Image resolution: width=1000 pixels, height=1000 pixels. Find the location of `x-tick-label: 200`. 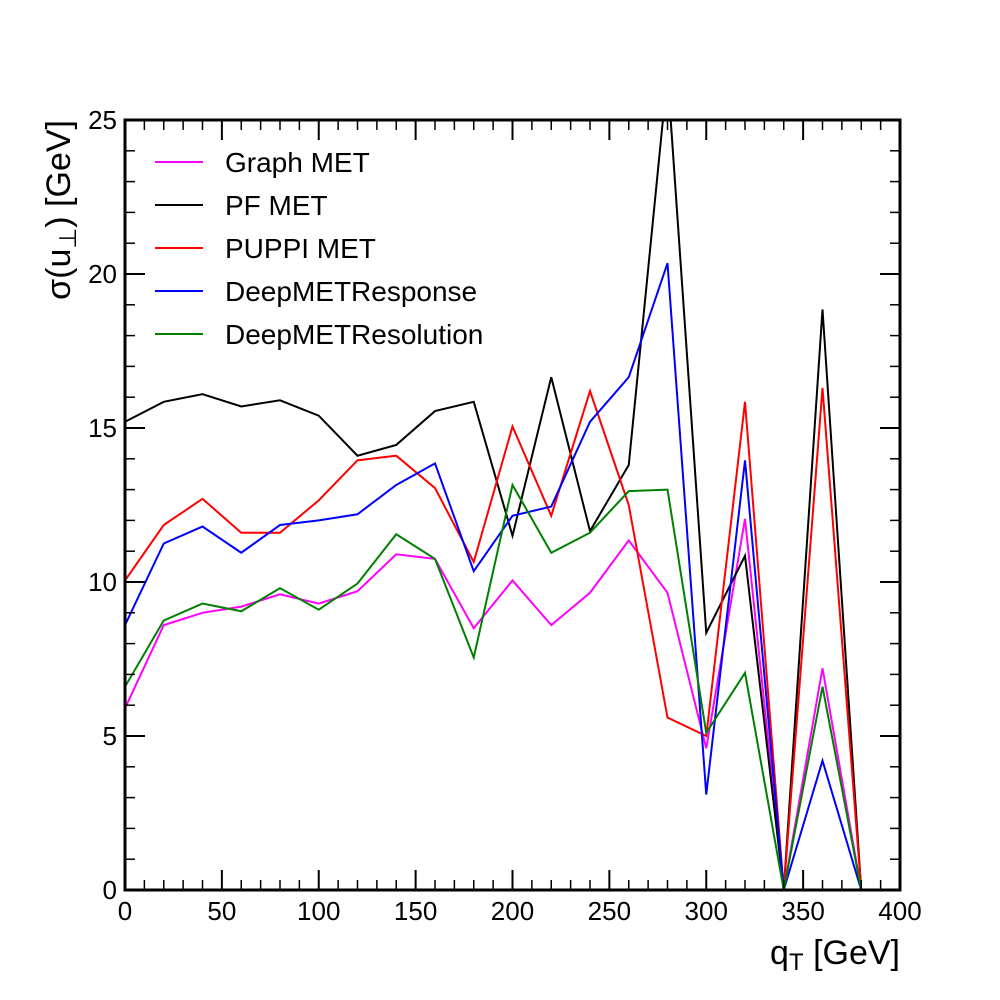

x-tick-label: 200 is located at coordinates (512, 911).